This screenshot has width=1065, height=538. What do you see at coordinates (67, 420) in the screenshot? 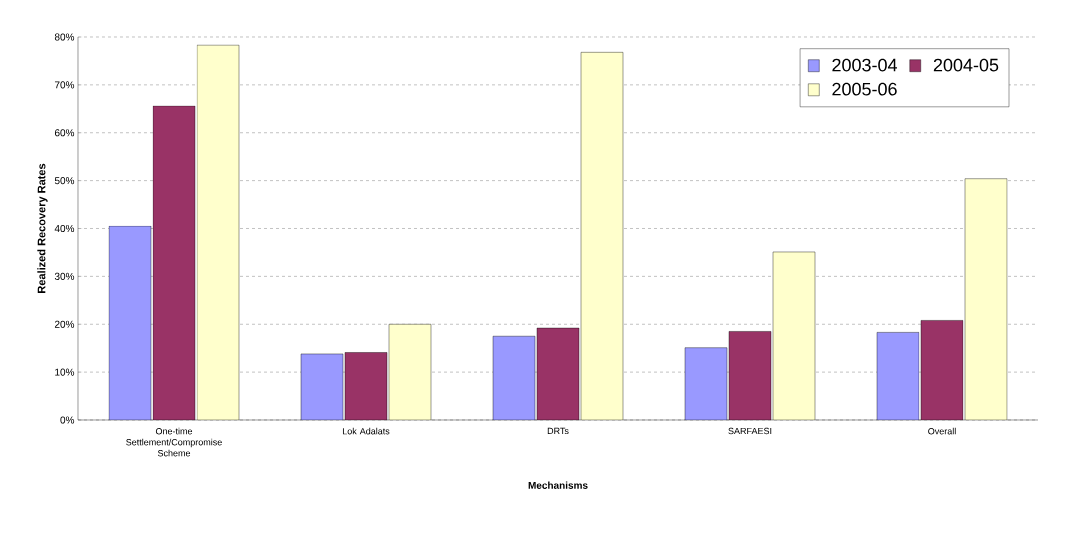
I see `y-tick-label: 0%` at bounding box center [67, 420].